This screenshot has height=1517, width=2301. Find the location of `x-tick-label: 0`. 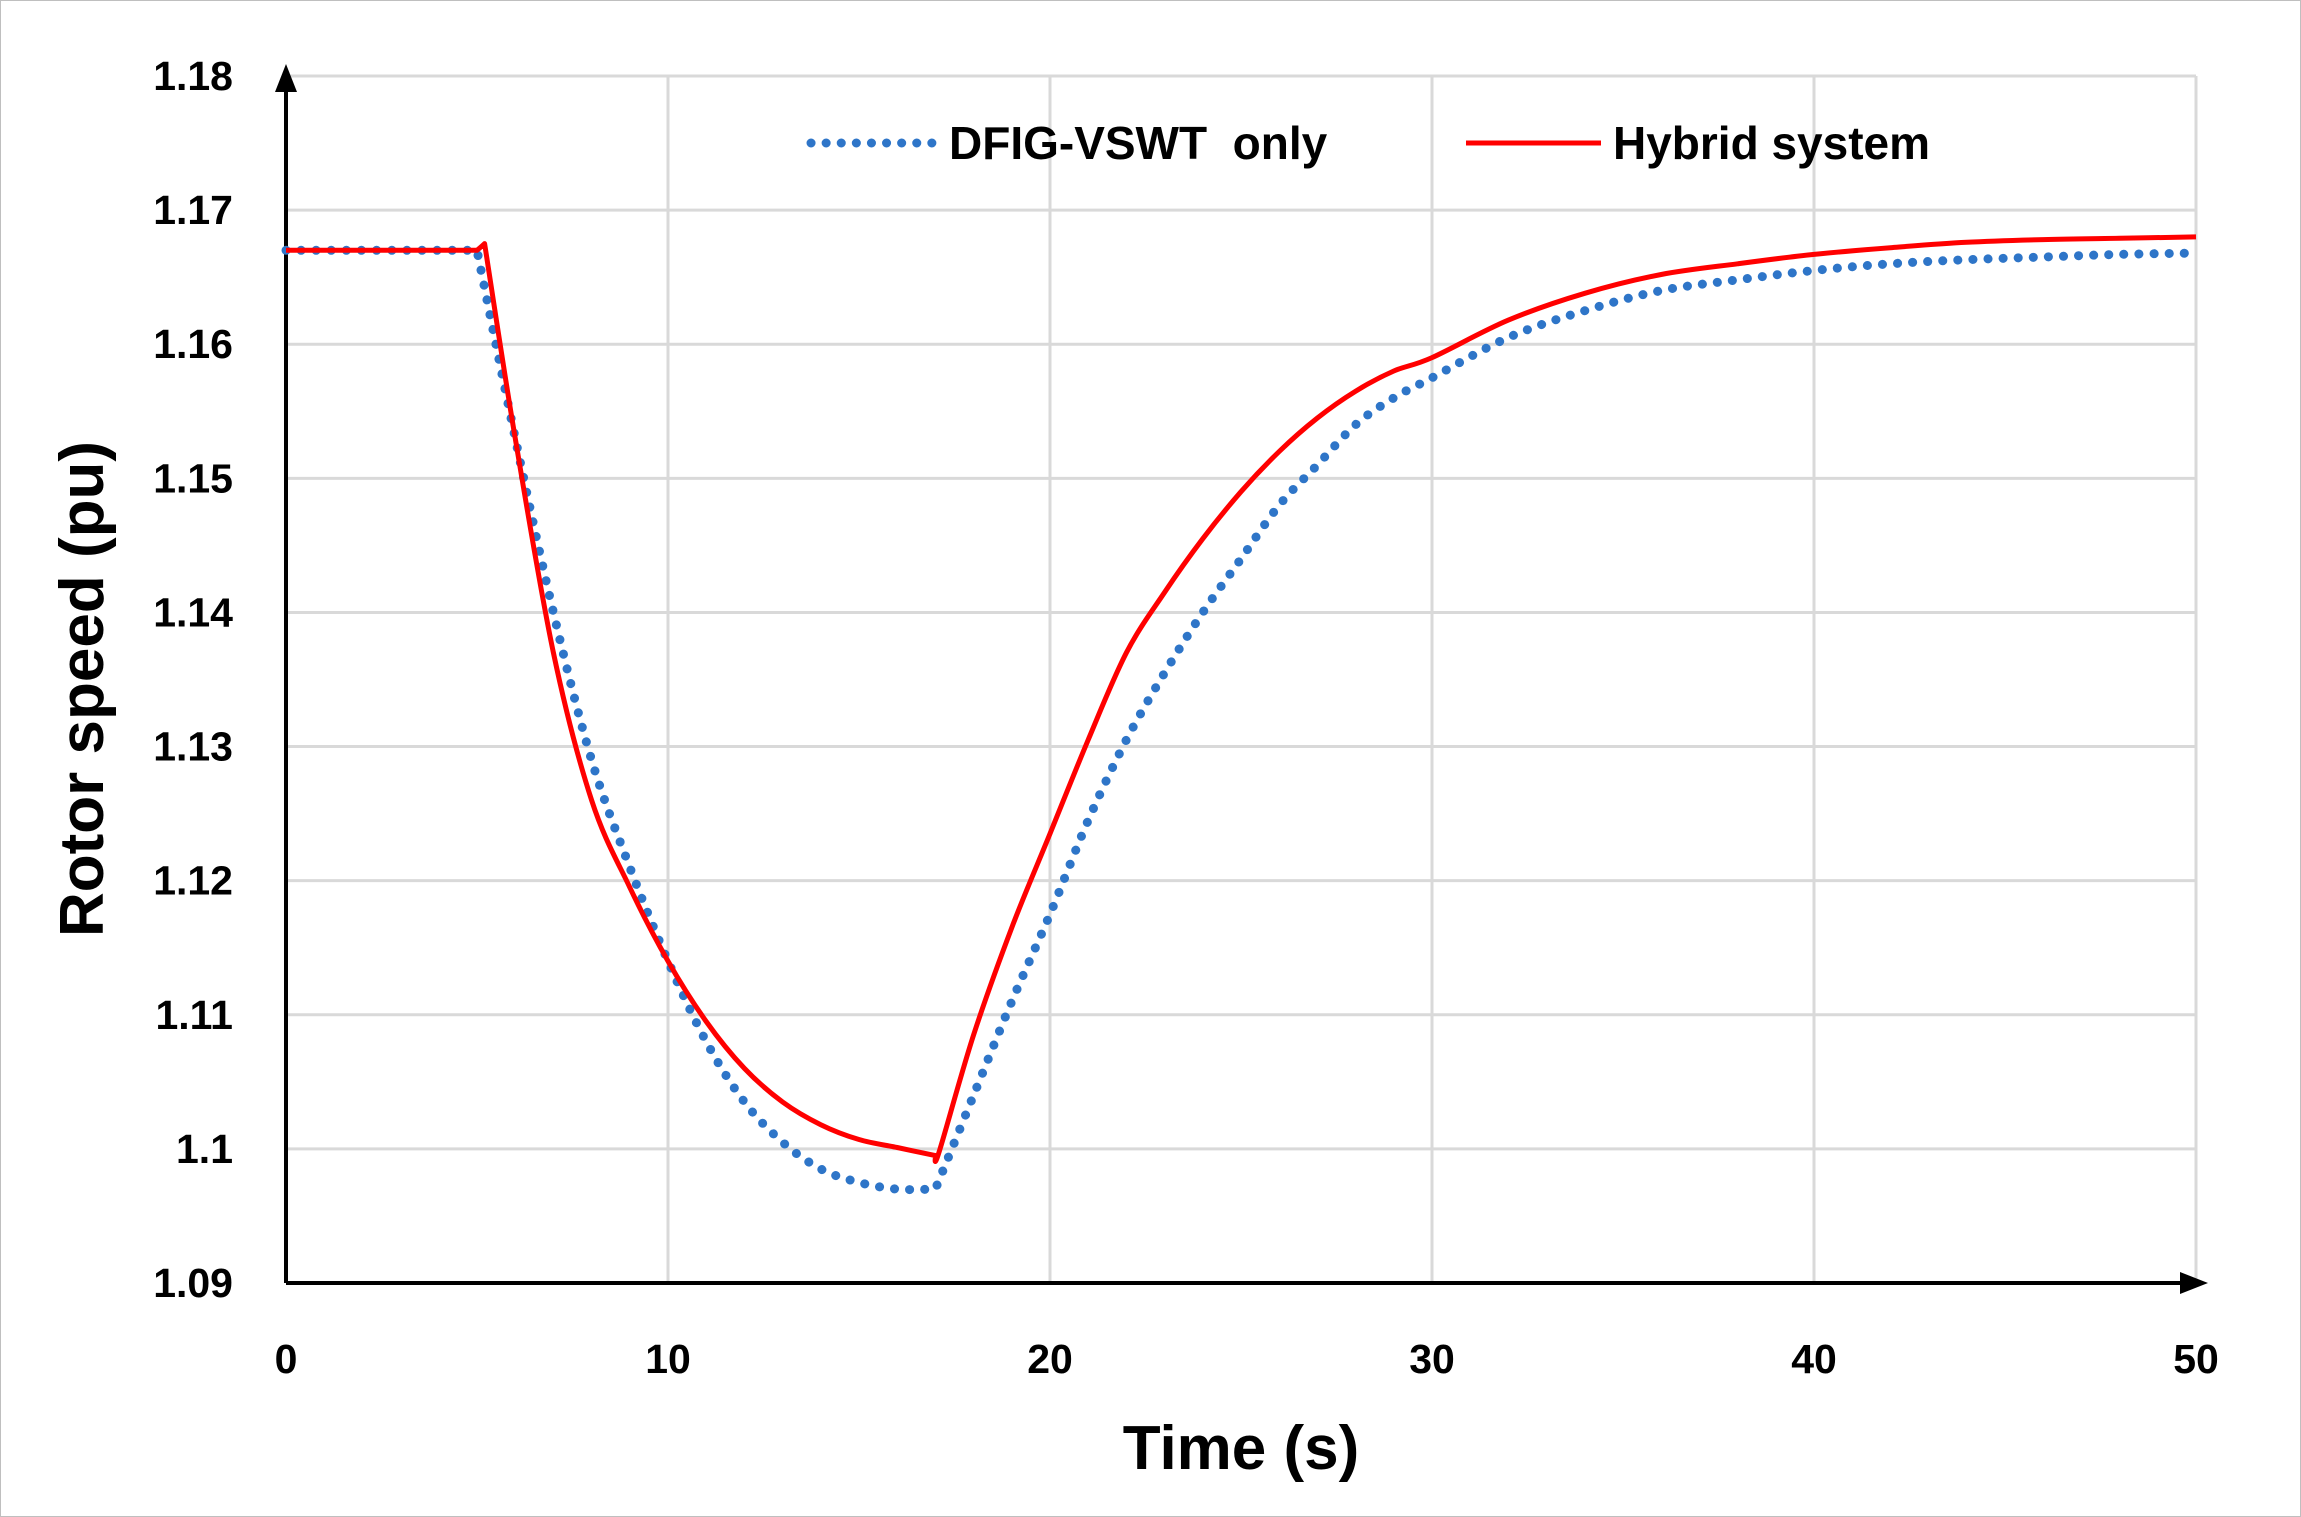

x-tick-label: 0 is located at coordinates (286, 1359).